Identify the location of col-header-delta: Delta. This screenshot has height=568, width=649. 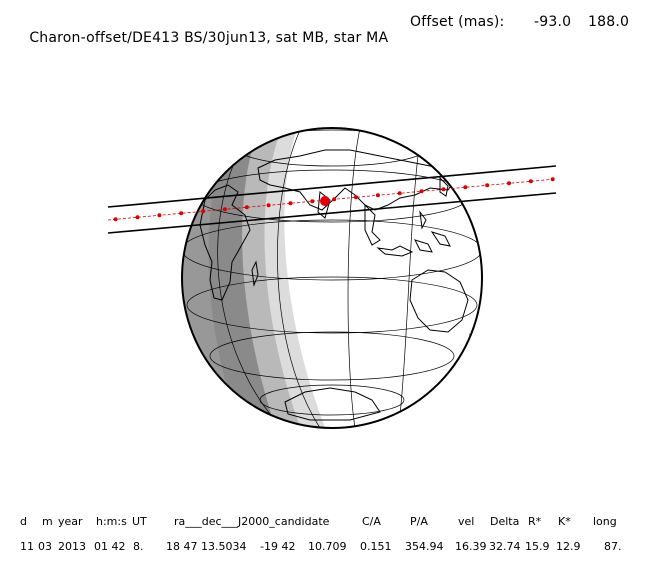
(505, 521).